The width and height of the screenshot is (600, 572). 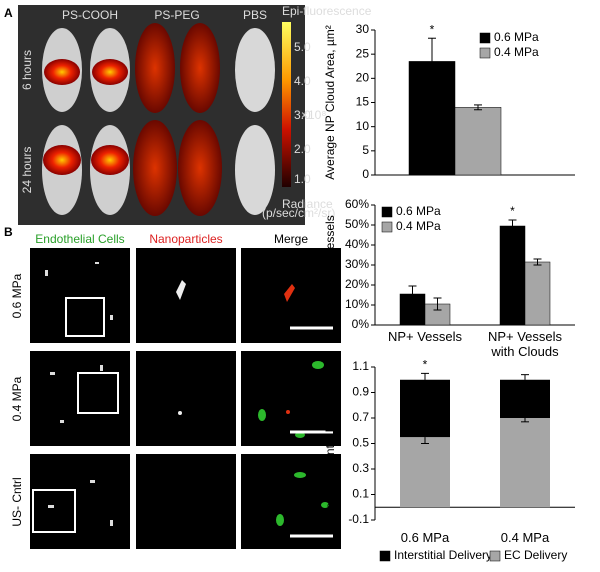 I want to click on legend-label: EC Delivery, so click(x=535, y=555).